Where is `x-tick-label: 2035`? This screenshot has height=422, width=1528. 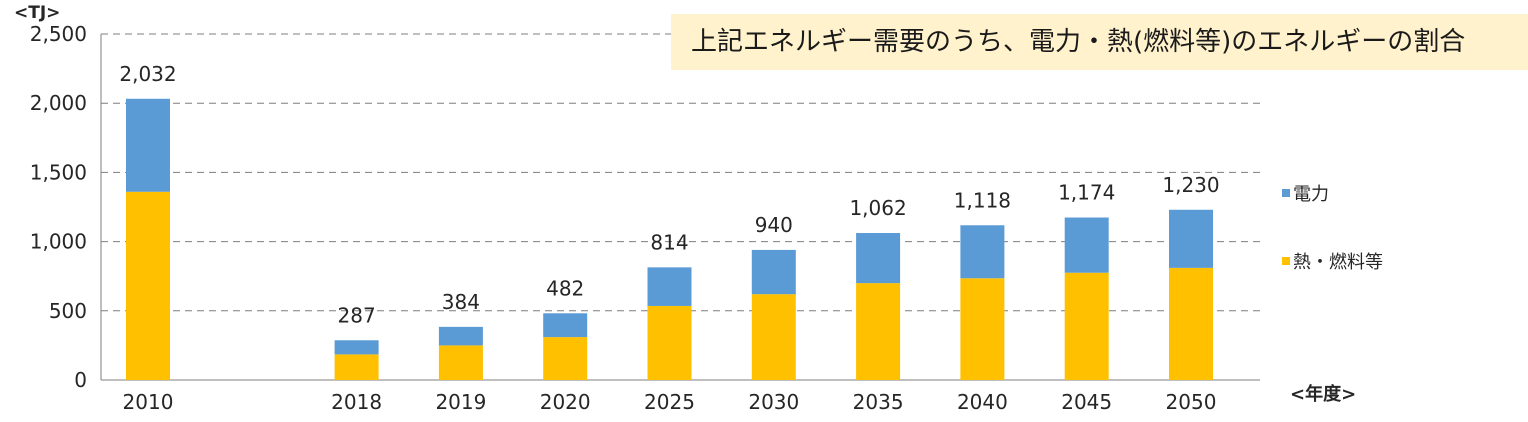
x-tick-label: 2035 is located at coordinates (878, 402).